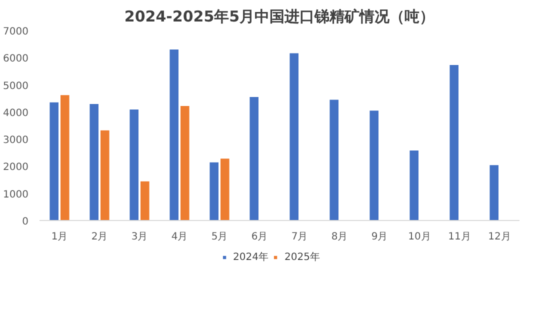  Describe the element at coordinates (179, 237) in the screenshot. I see `x-tick-label: 4月` at that location.